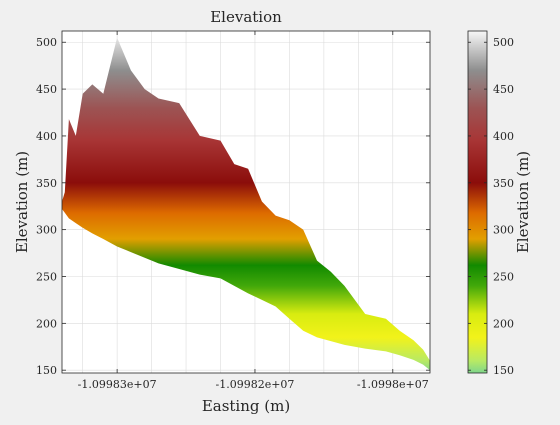  Describe the element at coordinates (503, 370) in the screenshot. I see `colorbar-tick-label: 150` at that location.